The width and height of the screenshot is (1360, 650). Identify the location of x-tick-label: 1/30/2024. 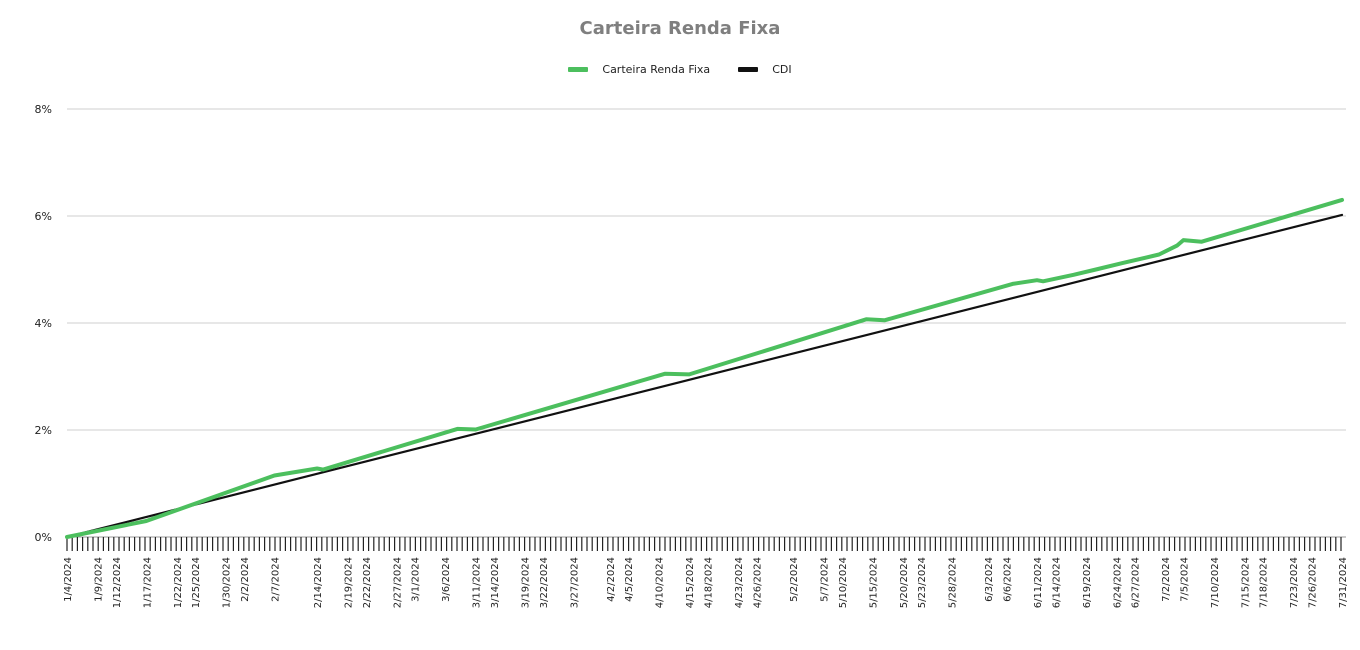
(227, 582).